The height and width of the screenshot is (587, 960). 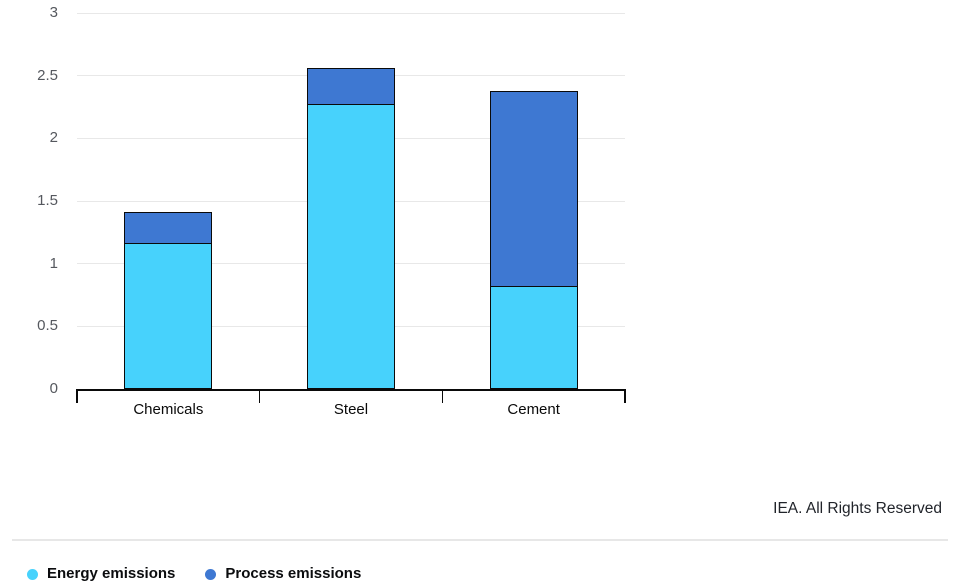 I want to click on legend: Energy emissions Process emissions, so click(x=194, y=574).